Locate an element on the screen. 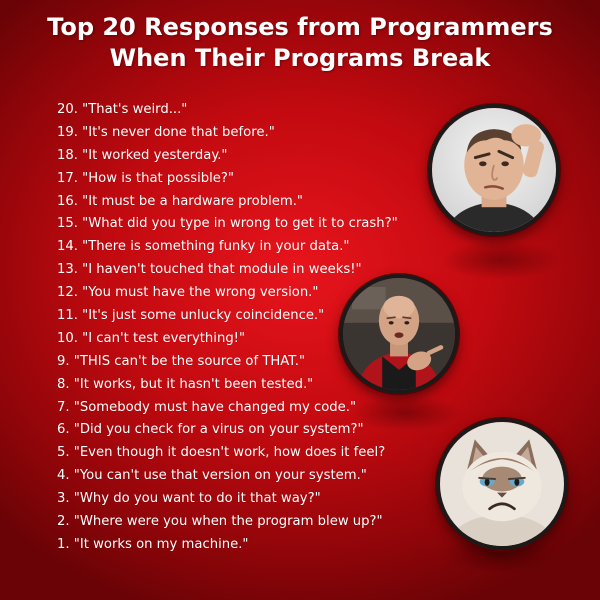 The width and height of the screenshot is (600, 600). list-item: 18. "It worked yesterday." is located at coordinates (142, 155).